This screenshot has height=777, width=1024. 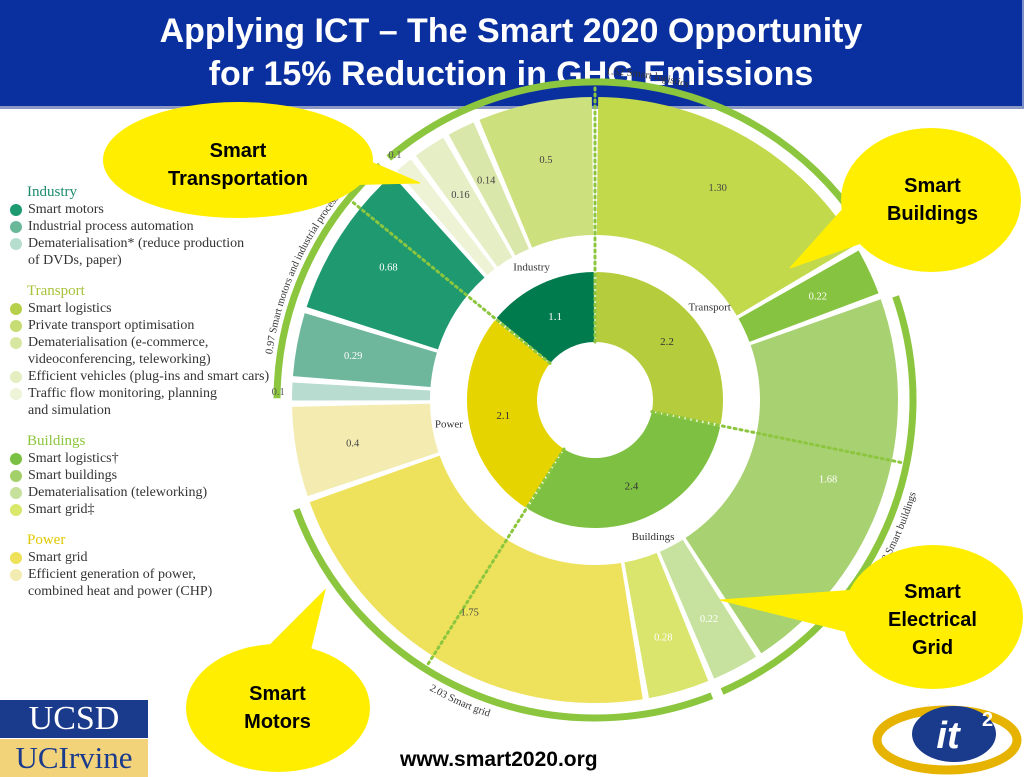 I want to click on legend-item: Smart motors, so click(x=160, y=209).